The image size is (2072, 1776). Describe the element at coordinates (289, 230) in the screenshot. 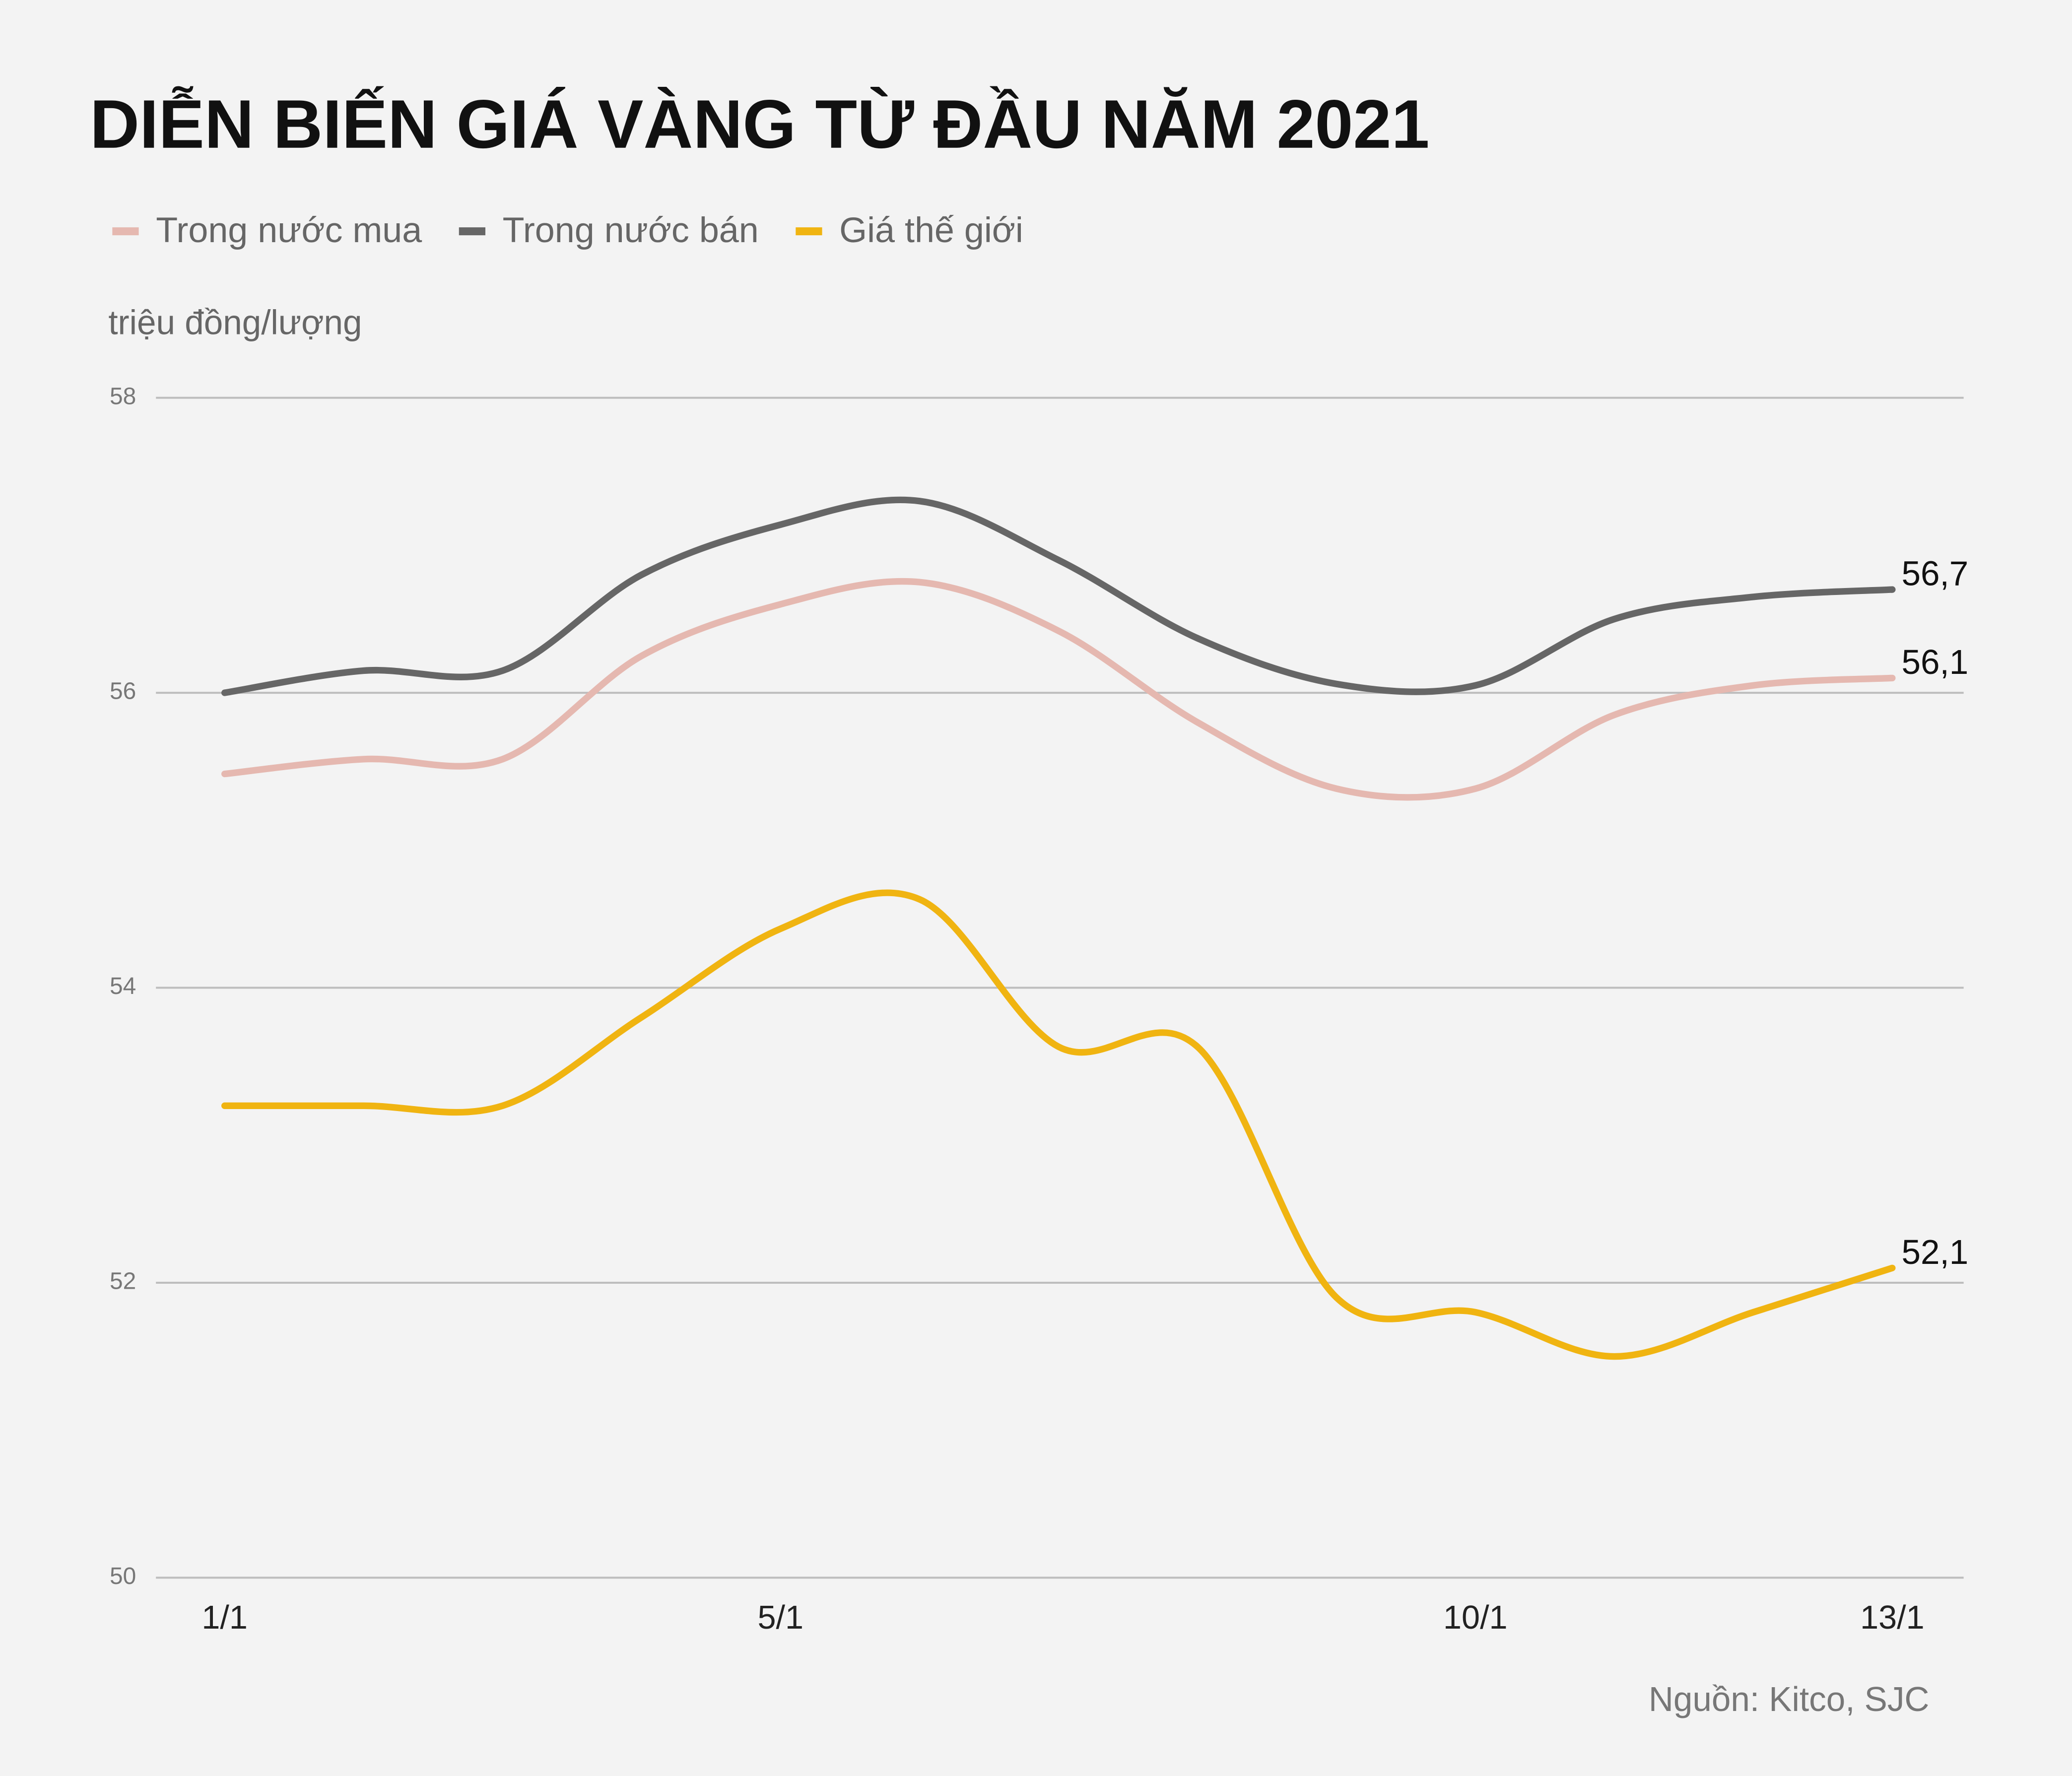

I see `legend-label: Trong nước mua` at that location.